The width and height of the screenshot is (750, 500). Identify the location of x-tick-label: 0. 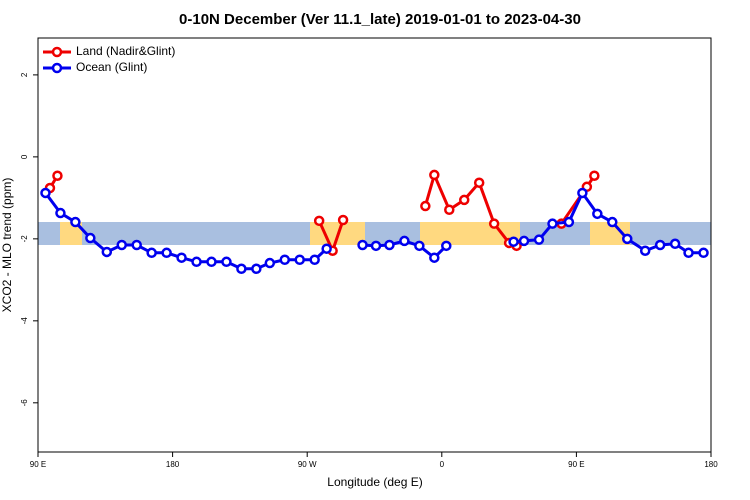
(442, 464).